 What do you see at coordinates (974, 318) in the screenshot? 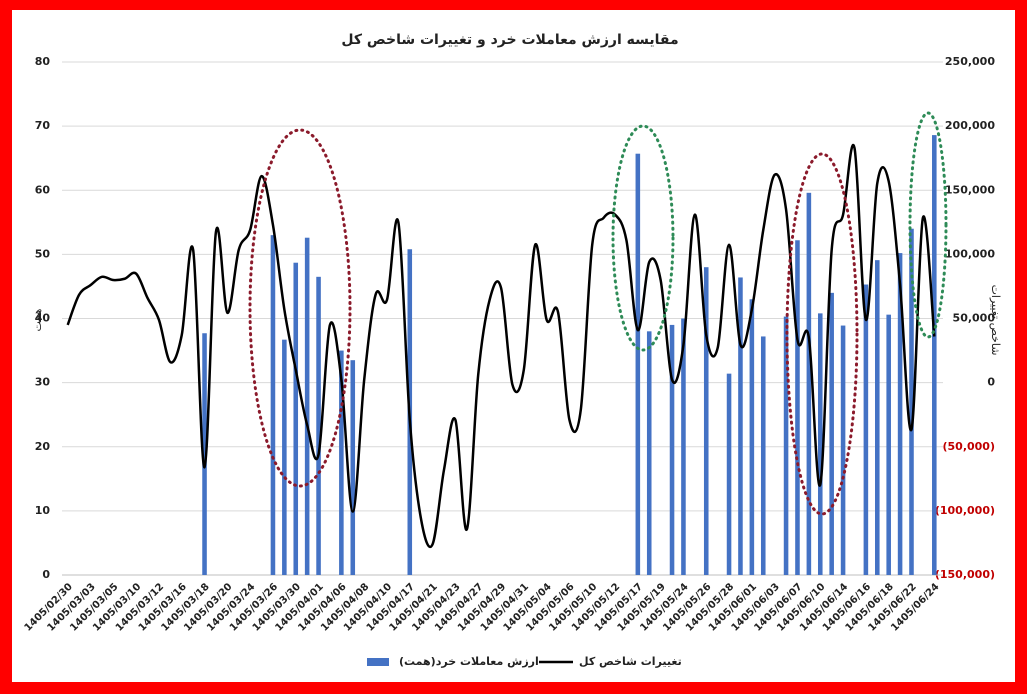
I see `y2-tick-label: 50,000` at bounding box center [974, 318].